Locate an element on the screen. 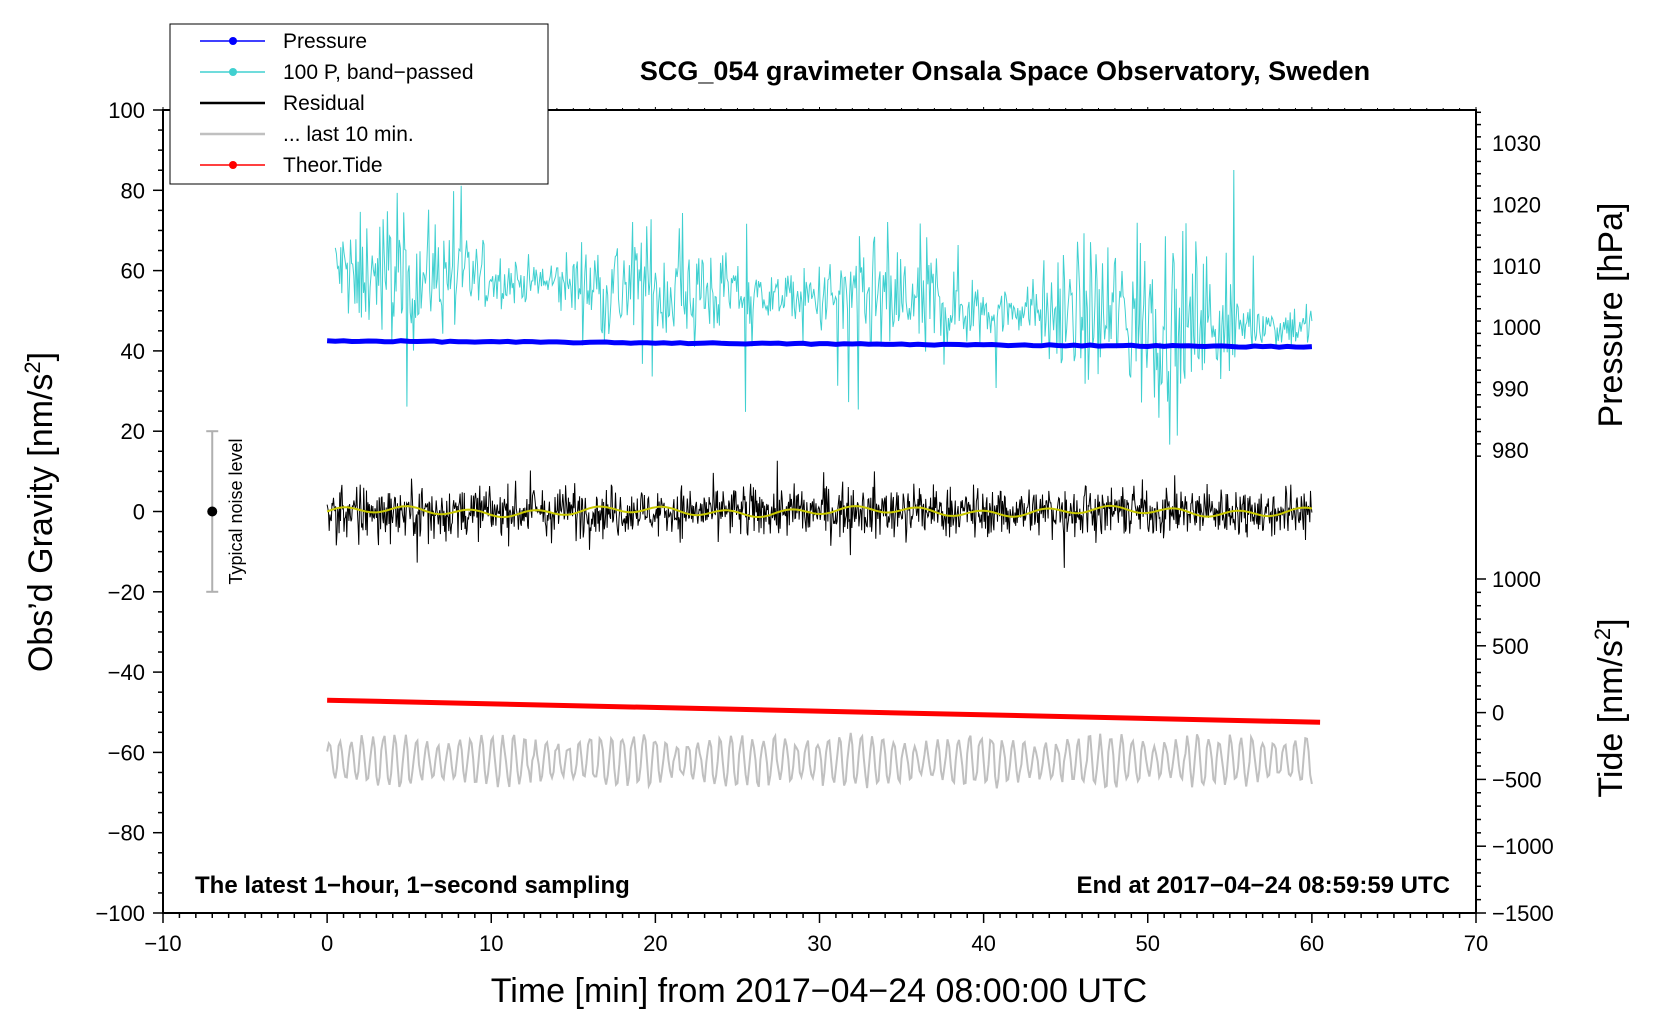  tide-tick-label: −500 is located at coordinates (1517, 779).